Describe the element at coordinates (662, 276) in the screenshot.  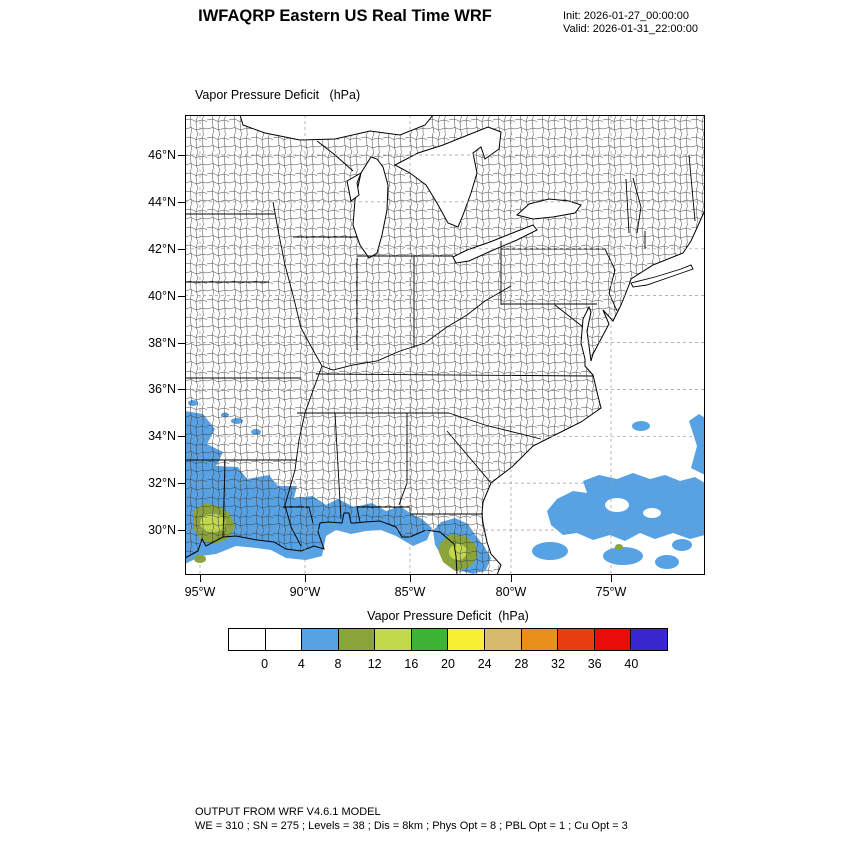
I see `long-island` at that location.